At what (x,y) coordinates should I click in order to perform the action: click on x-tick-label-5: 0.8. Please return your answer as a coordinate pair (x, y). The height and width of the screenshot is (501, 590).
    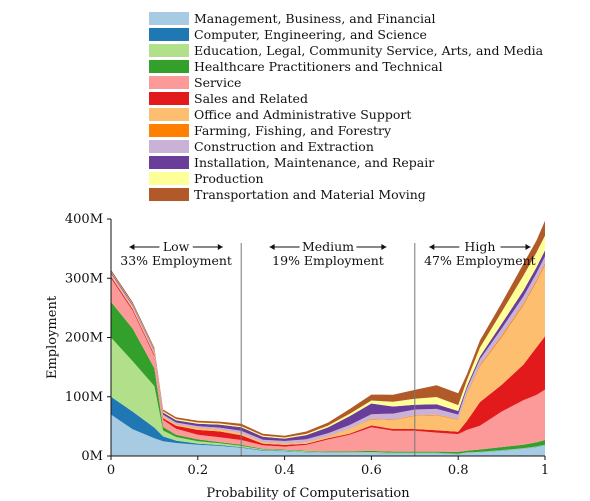
    Looking at the image, I should click on (458, 470).